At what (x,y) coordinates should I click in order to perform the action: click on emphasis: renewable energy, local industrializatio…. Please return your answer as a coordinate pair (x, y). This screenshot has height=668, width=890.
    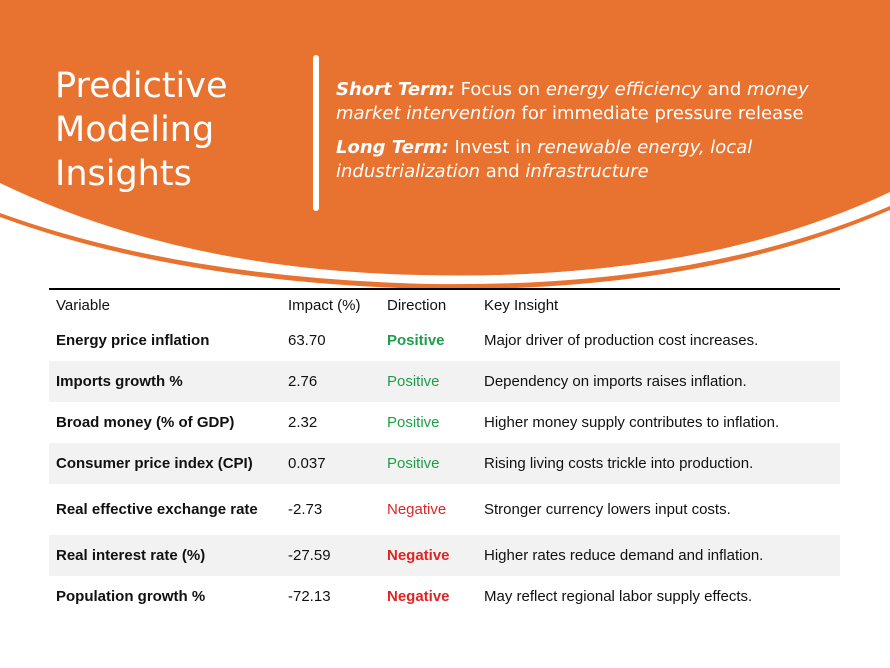
    Looking at the image, I should click on (544, 159).